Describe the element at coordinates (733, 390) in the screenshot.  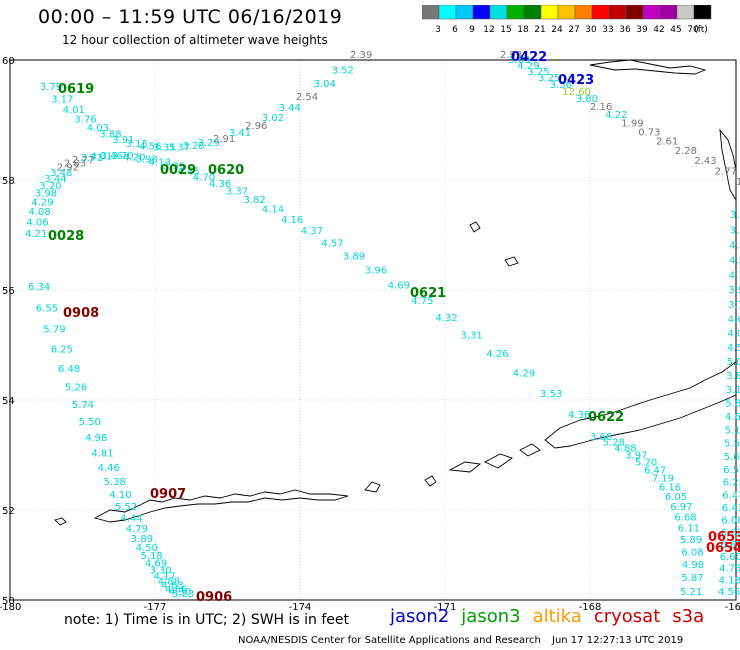
I see `wave-height-reading: 3.11` at that location.